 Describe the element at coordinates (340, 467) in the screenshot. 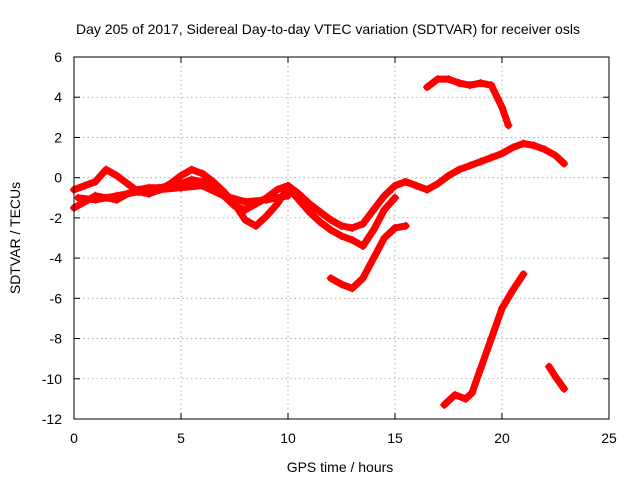

I see `x-axis-label: GPS time / hours` at that location.